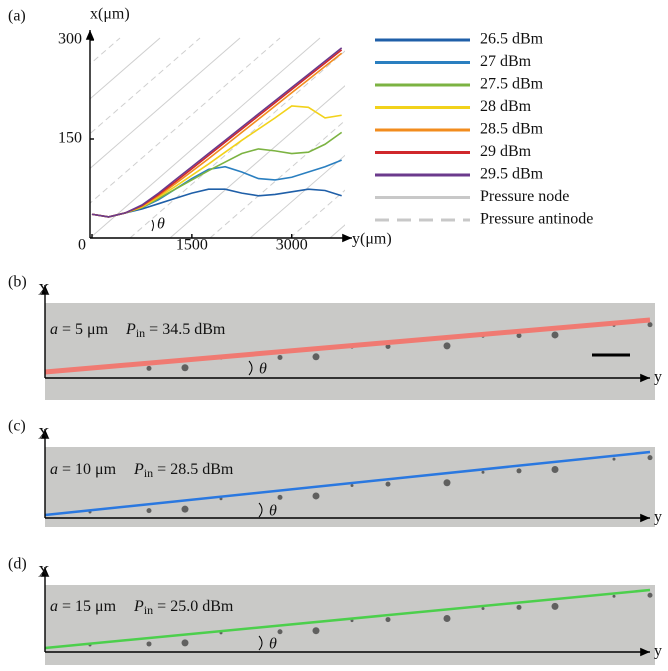 The height and width of the screenshot is (671, 668). Describe the element at coordinates (524, 196) in the screenshot. I see `legend-label: Pressure node` at that location.